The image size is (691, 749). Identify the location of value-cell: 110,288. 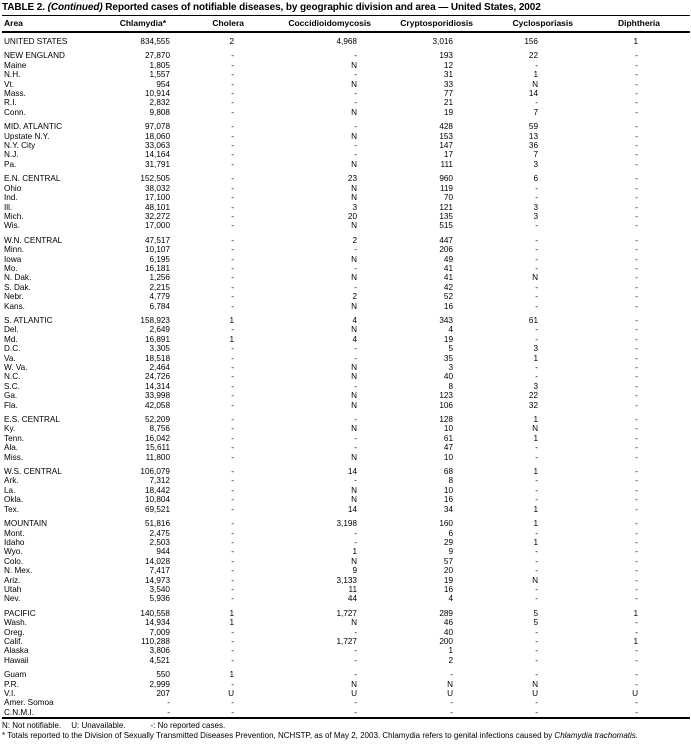
(155, 641).